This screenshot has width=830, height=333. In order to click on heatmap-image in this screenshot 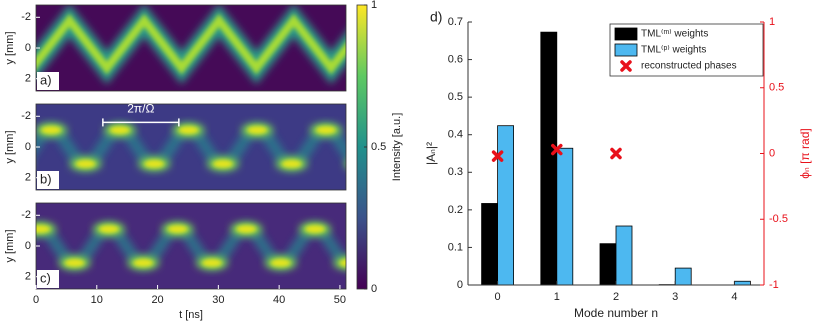, I will do `click(221, 48)`.